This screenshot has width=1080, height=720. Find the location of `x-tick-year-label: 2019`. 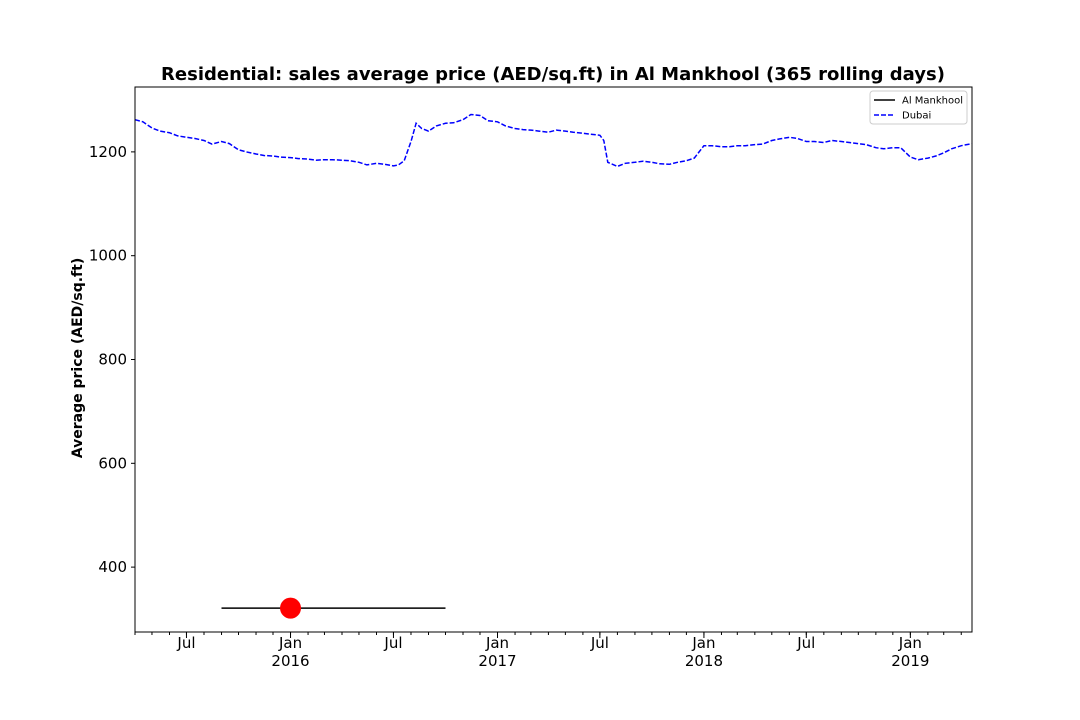

x-tick-year-label: 2019 is located at coordinates (910, 661).